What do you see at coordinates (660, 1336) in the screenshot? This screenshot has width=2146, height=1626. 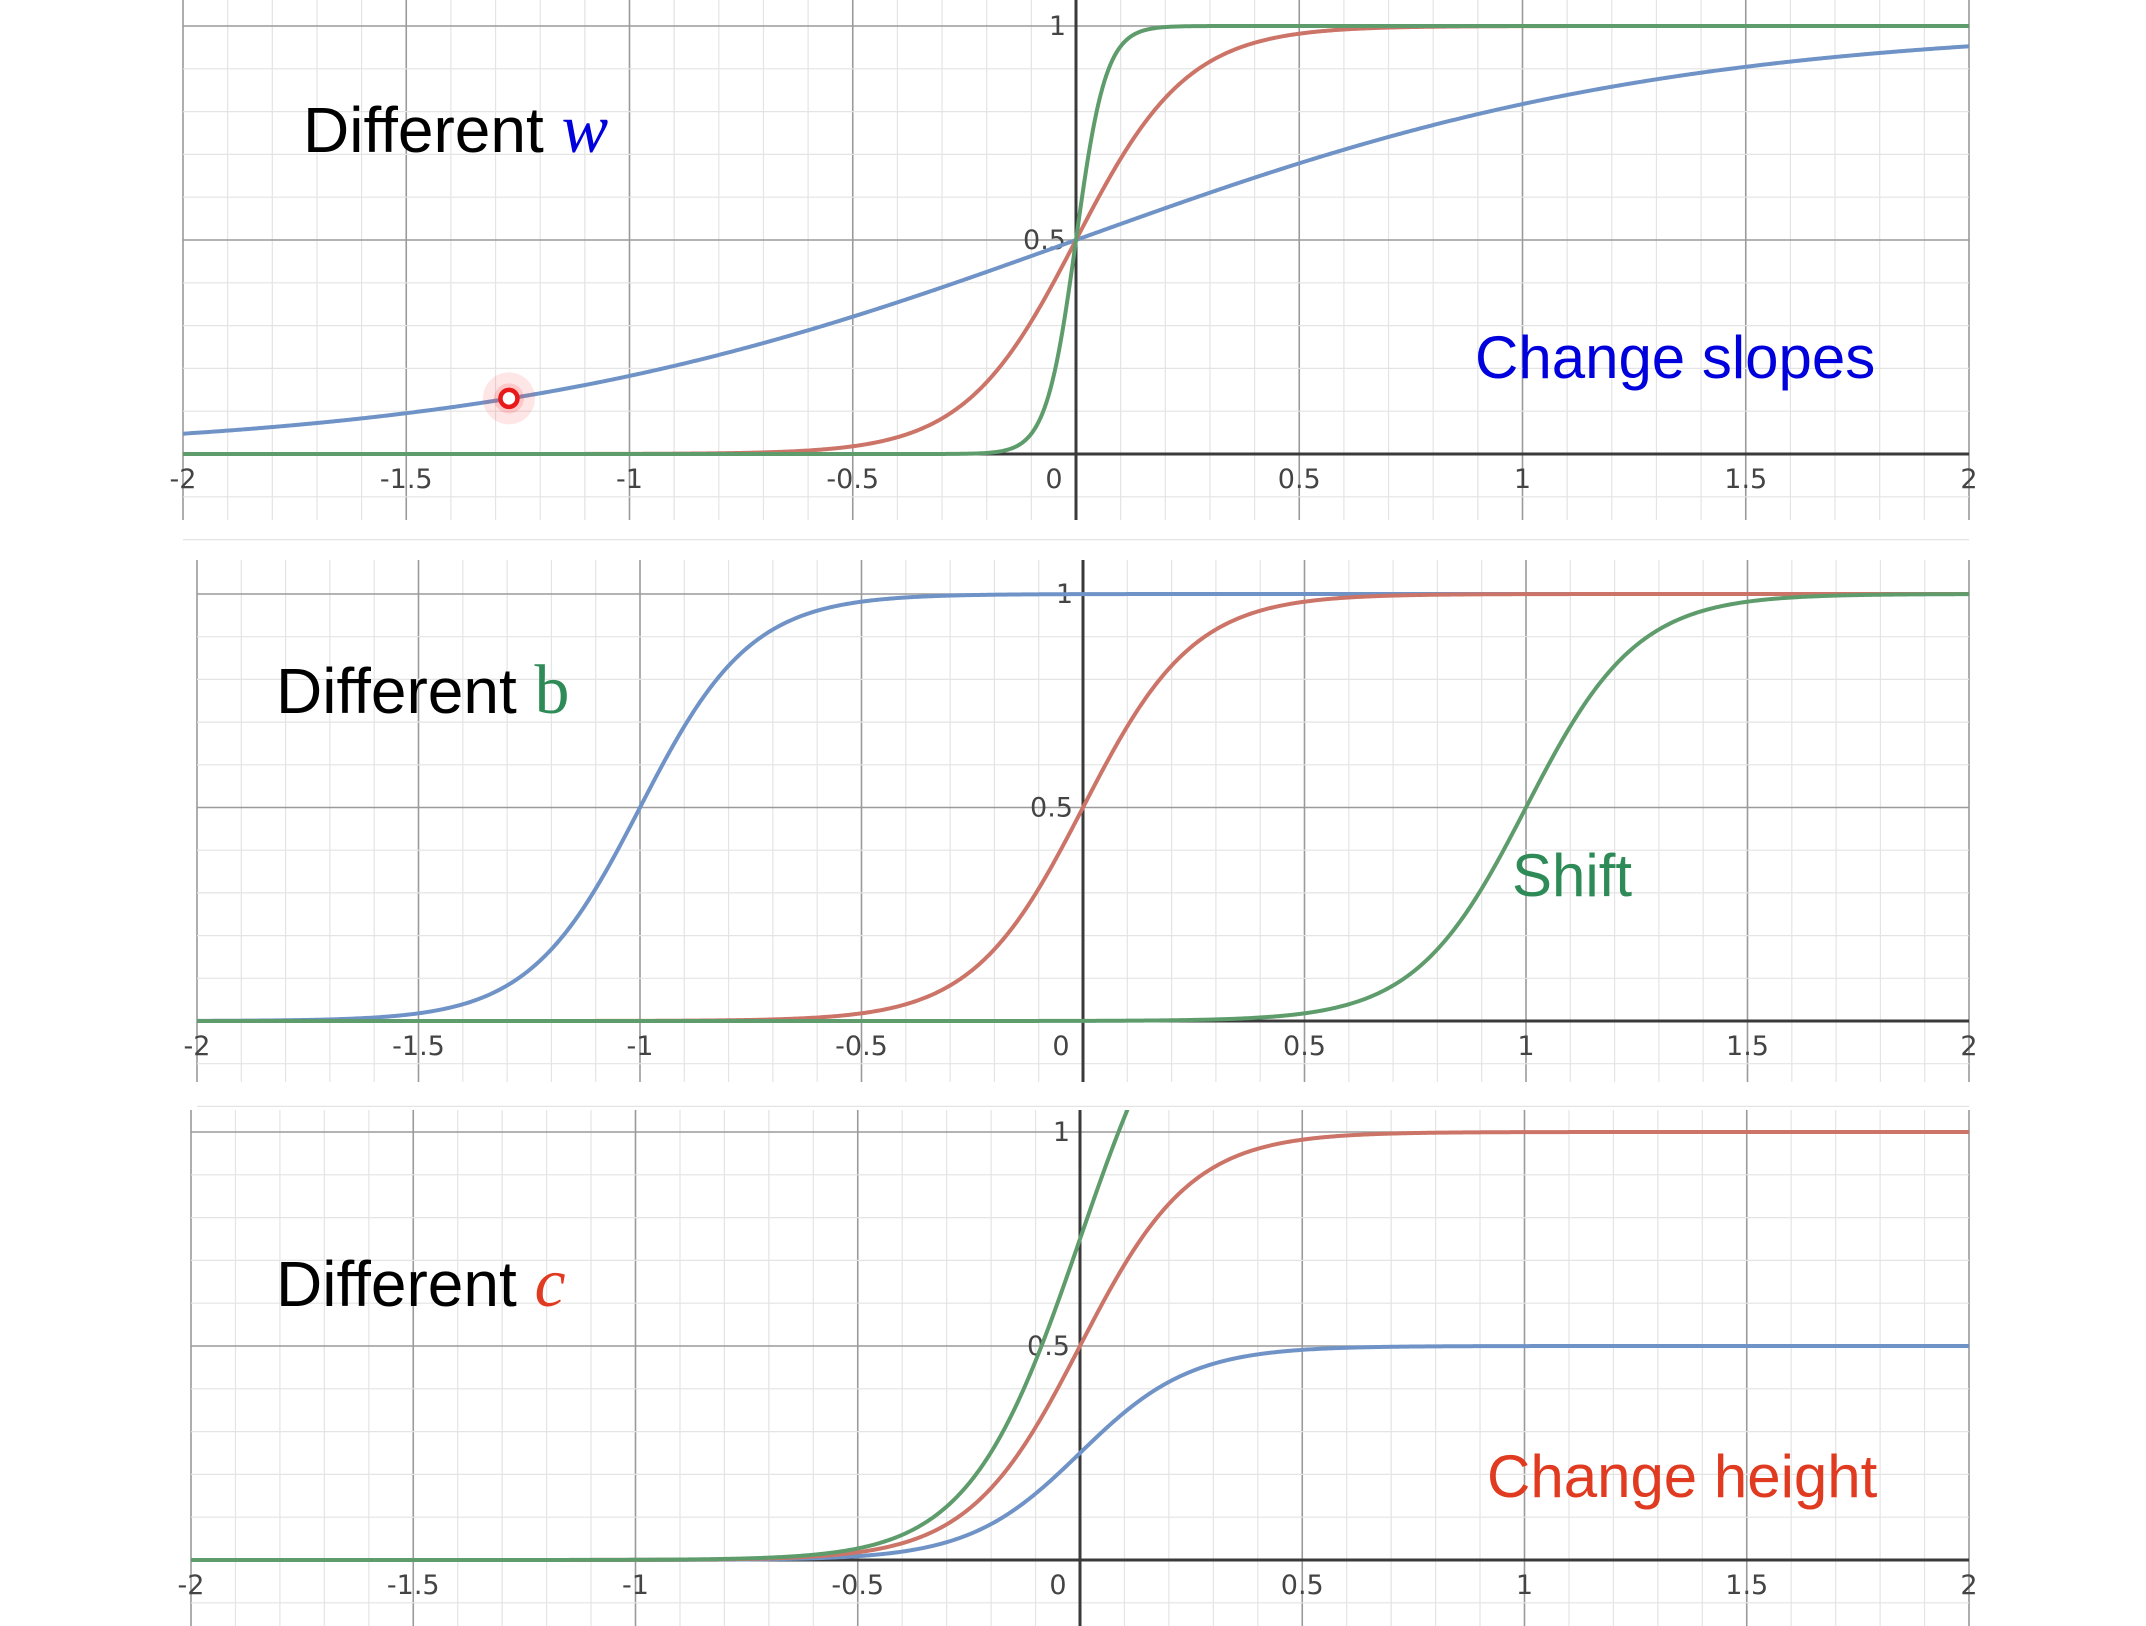 I see `series-line-green` at bounding box center [660, 1336].